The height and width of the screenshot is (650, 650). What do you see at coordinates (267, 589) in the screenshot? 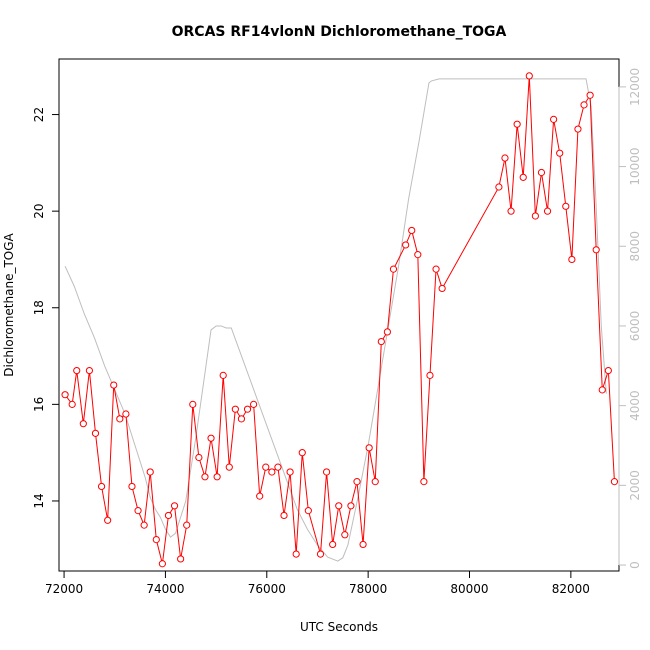
I see `x-tick-label: 76000` at bounding box center [267, 589].